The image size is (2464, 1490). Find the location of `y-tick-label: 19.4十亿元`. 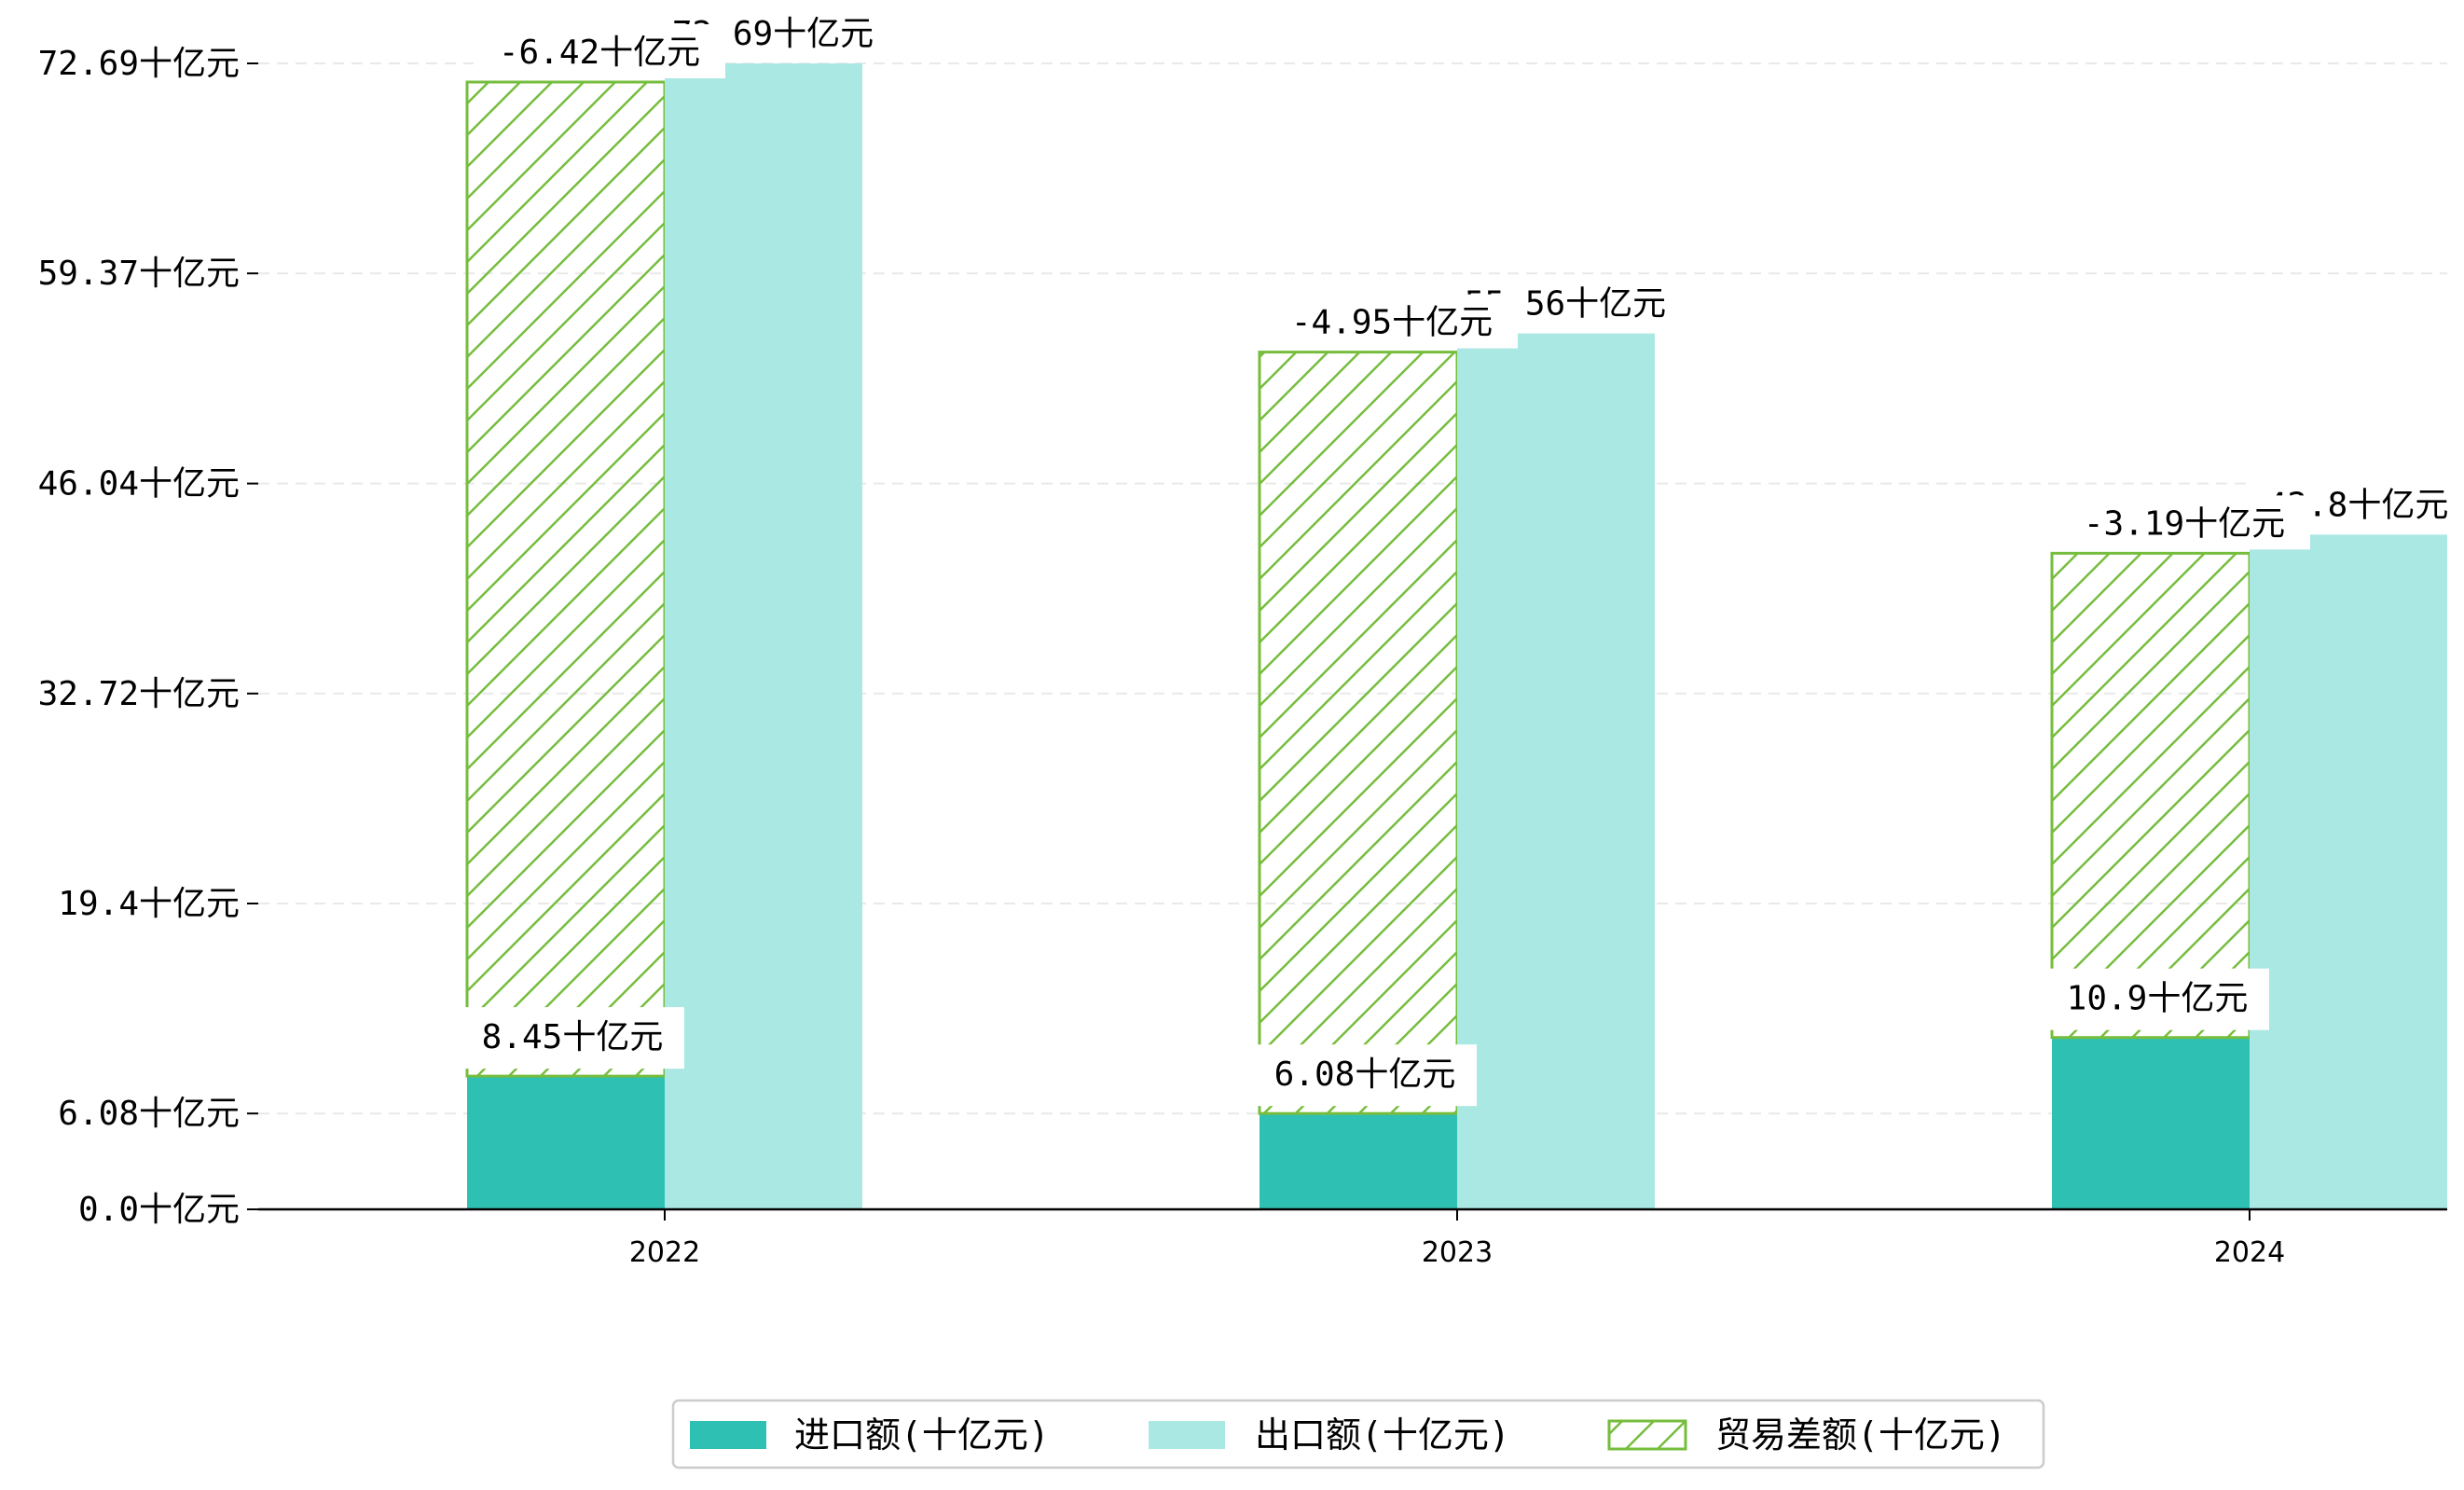

y-tick-label: 19.4十亿元 is located at coordinates (149, 904).